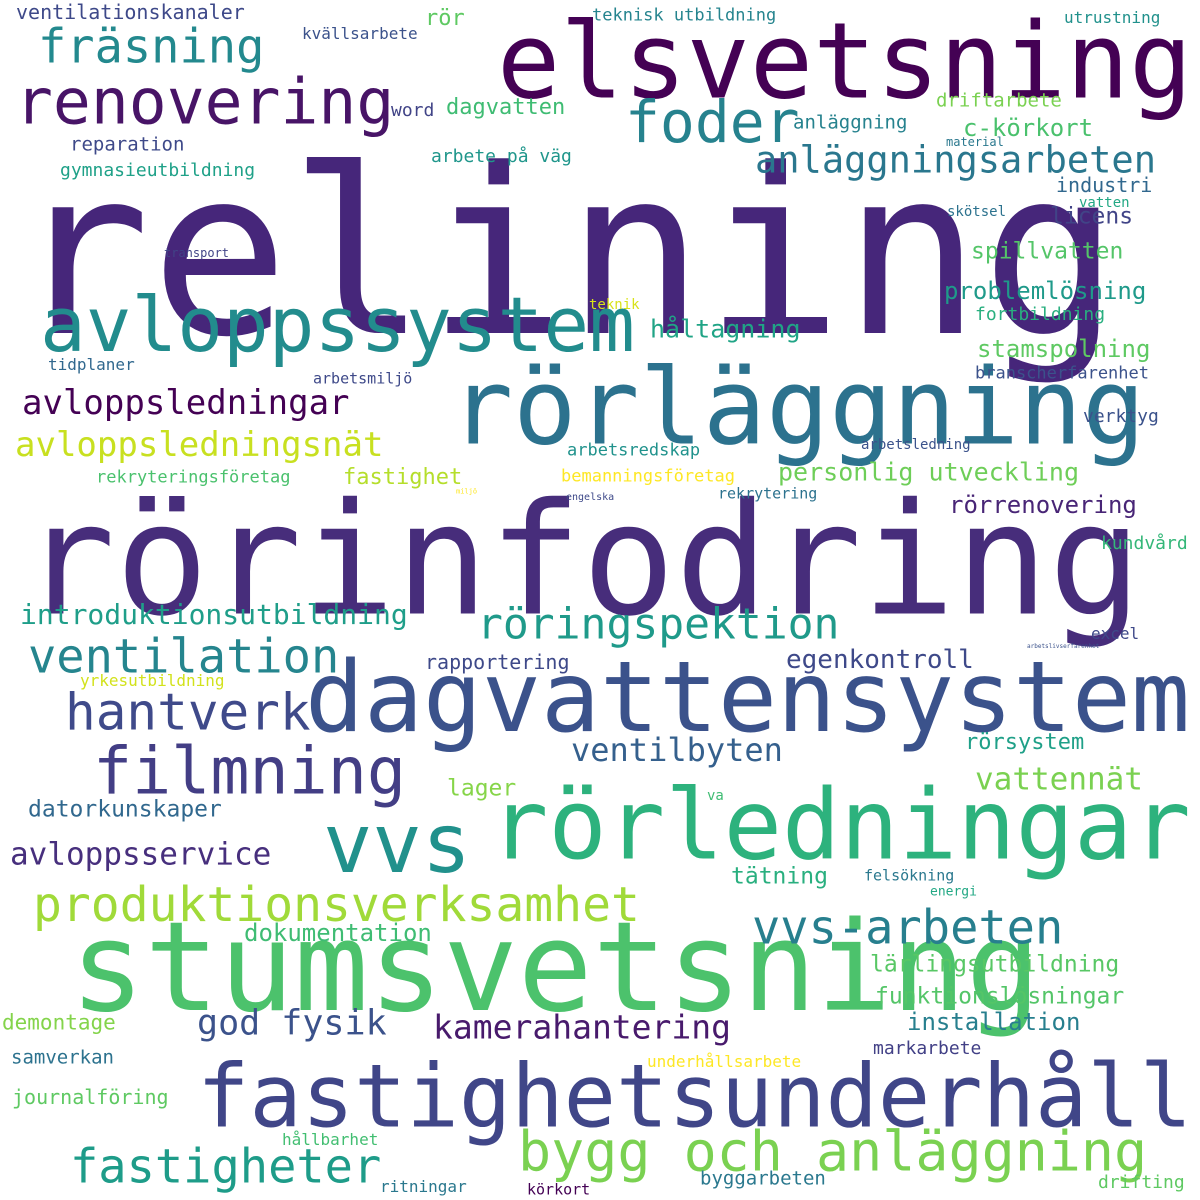 The image size is (1200, 1200). I want to click on word-cloud-word: samverkan, so click(62, 1057).